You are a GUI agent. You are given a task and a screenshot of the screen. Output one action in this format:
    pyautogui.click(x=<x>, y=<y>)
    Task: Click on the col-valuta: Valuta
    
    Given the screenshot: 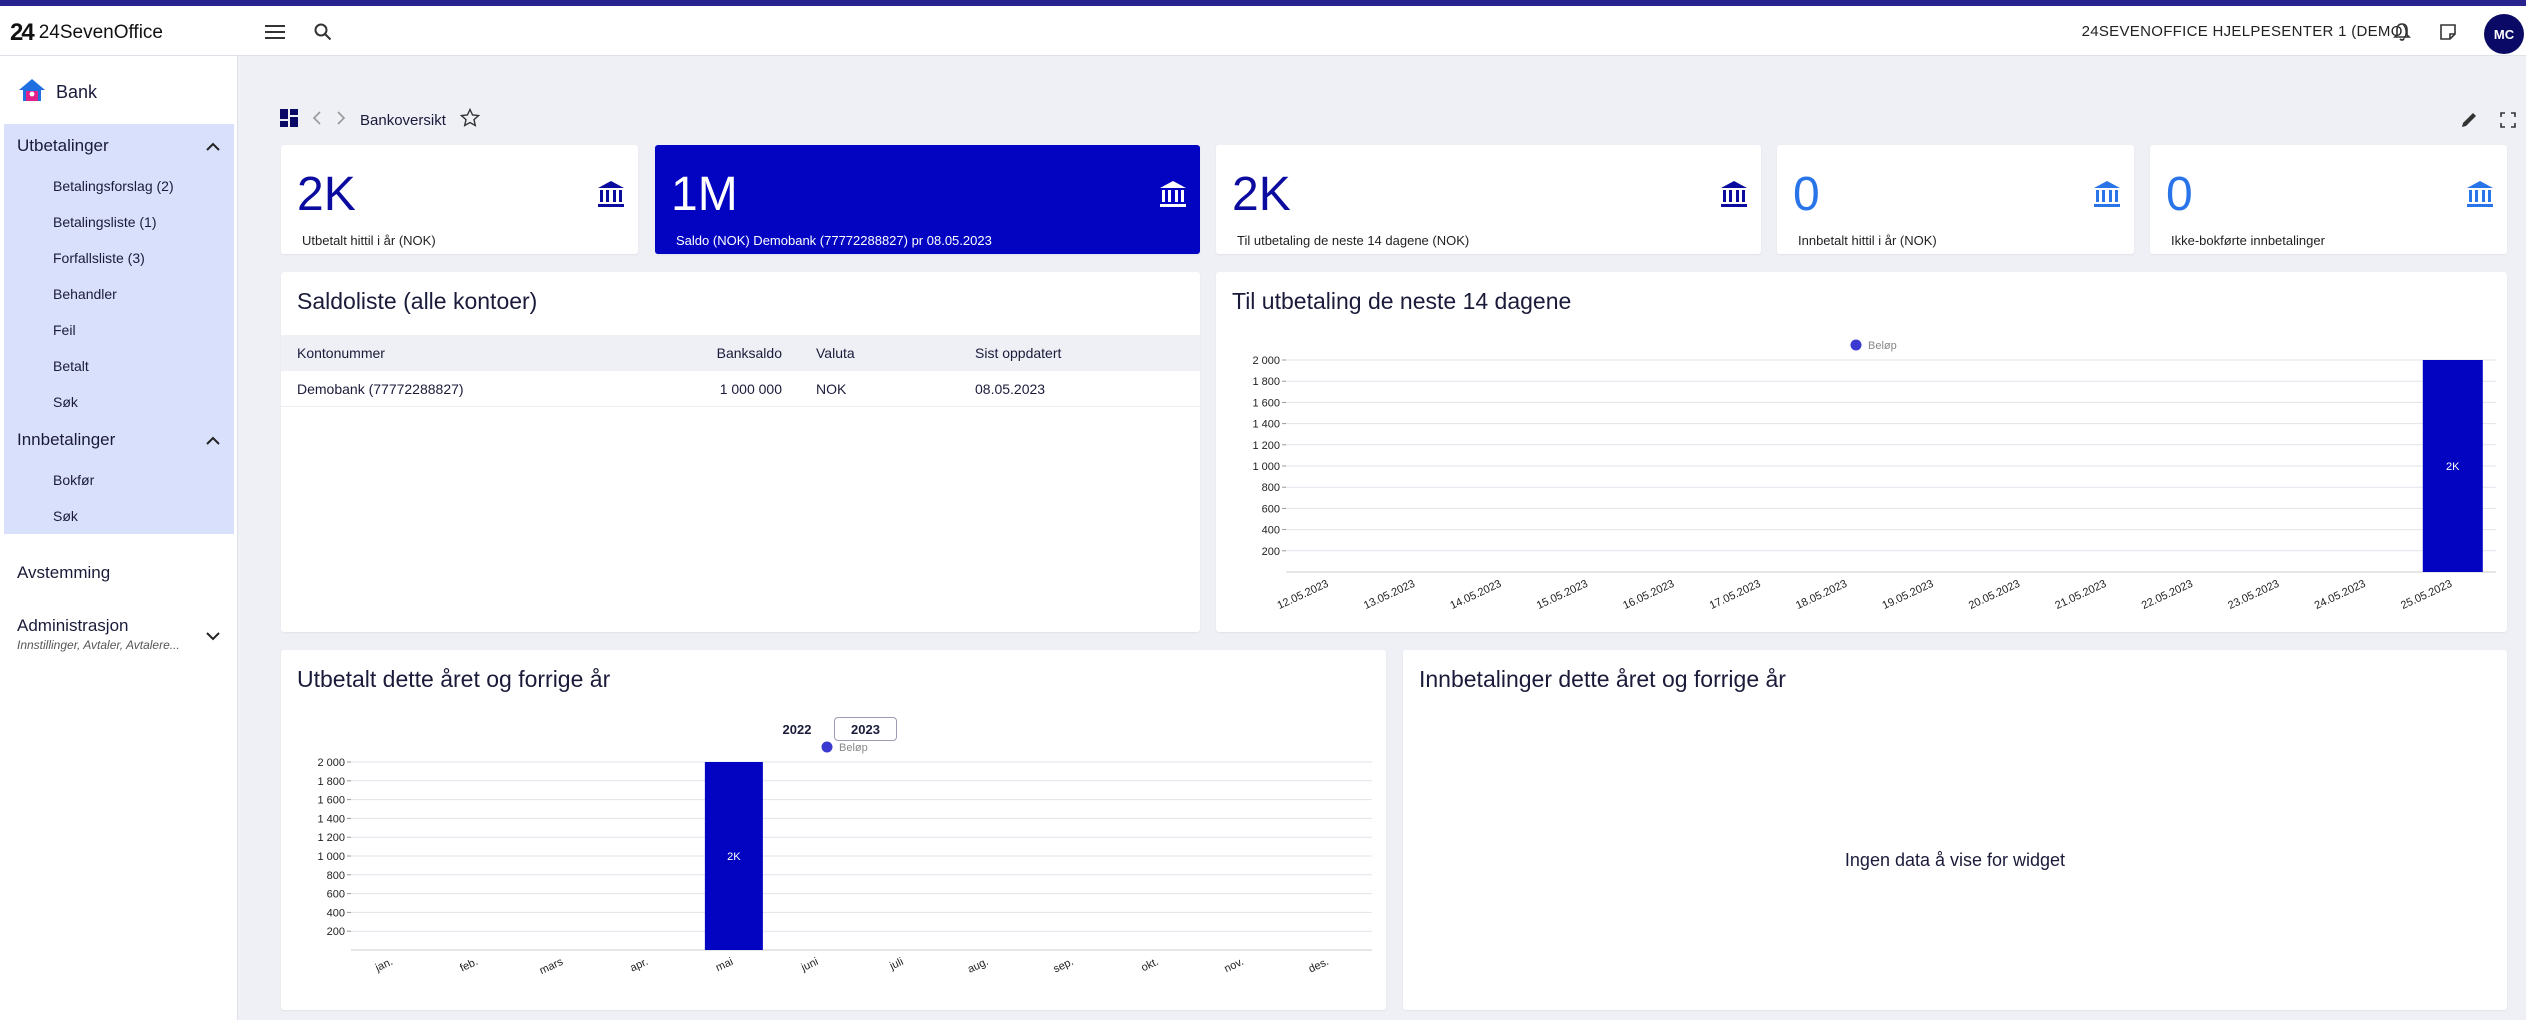 What is the action you would take?
    pyautogui.click(x=835, y=353)
    